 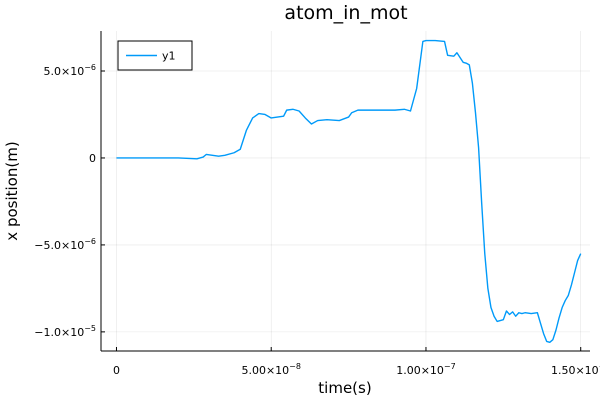 I want to click on x-tick-label-exponent: −8, so click(x=295, y=366).